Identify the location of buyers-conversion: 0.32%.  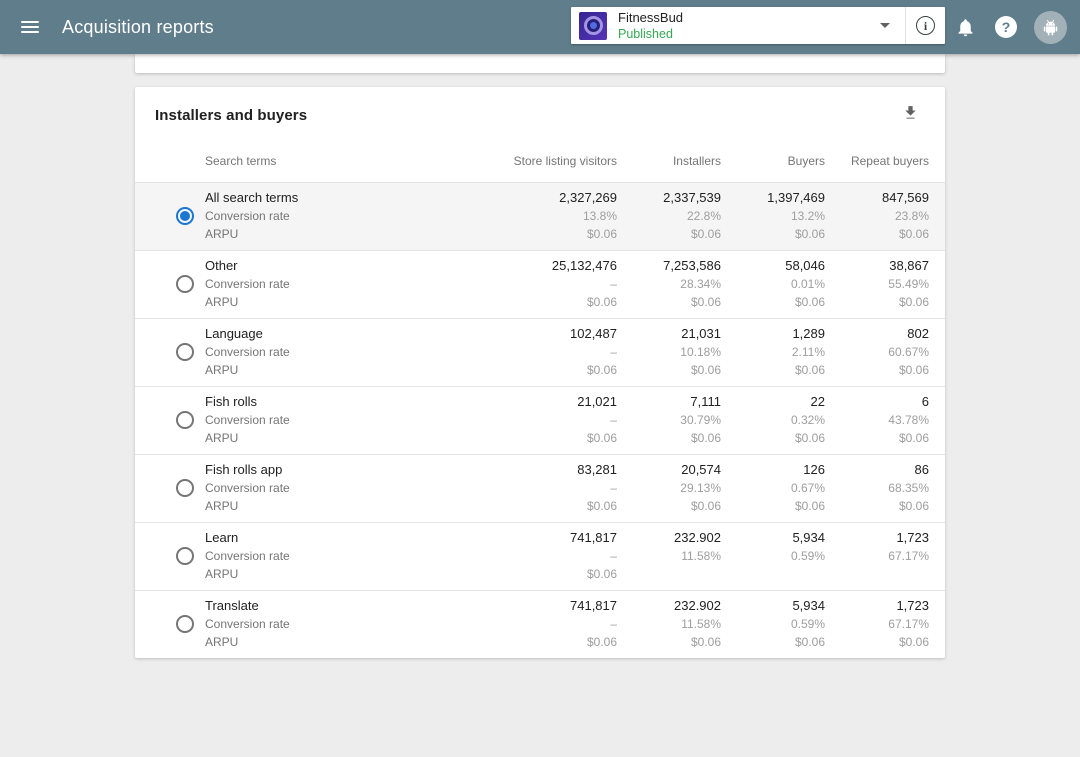
(807, 420).